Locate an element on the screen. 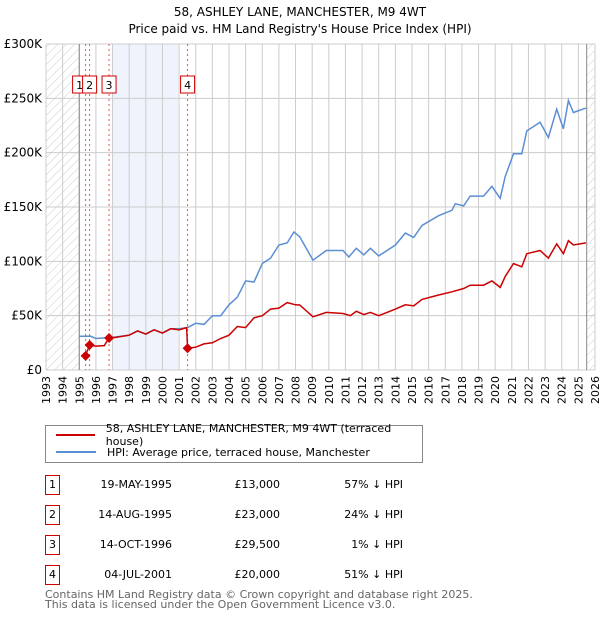  hpi-diff: 24% ↓ HPI is located at coordinates (373, 514).